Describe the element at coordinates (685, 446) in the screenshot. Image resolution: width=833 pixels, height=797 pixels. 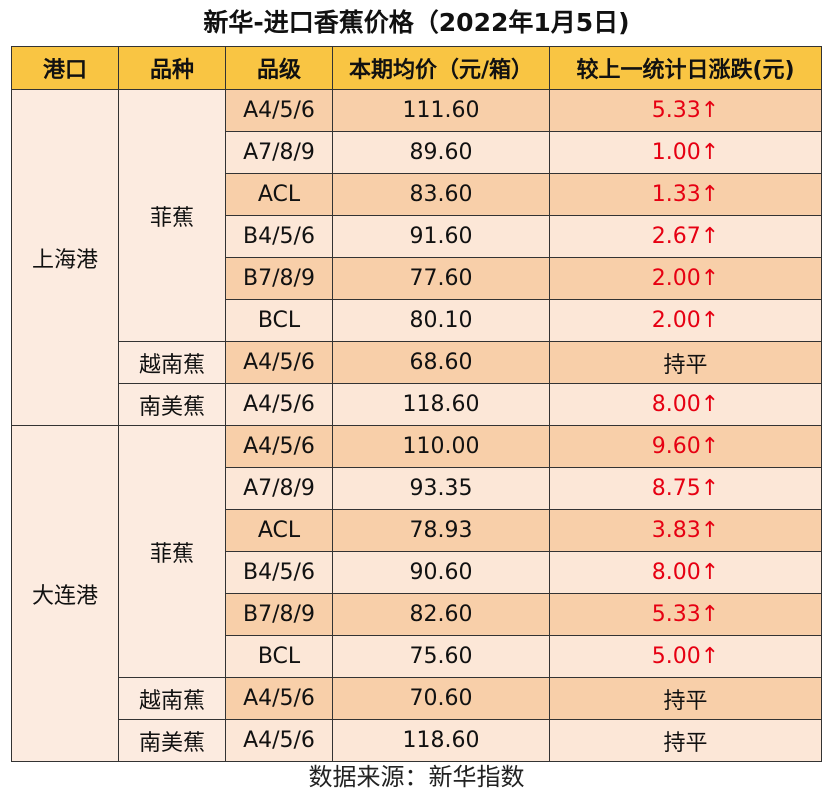
I see `change-cell: 9.60↑` at that location.